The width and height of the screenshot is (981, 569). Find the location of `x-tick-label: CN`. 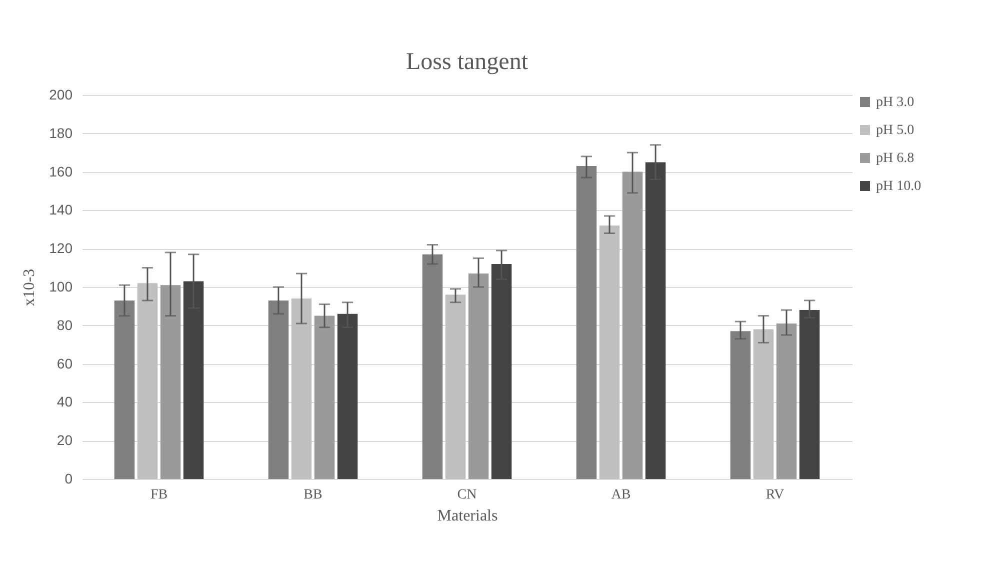

x-tick-label: CN is located at coordinates (467, 495).